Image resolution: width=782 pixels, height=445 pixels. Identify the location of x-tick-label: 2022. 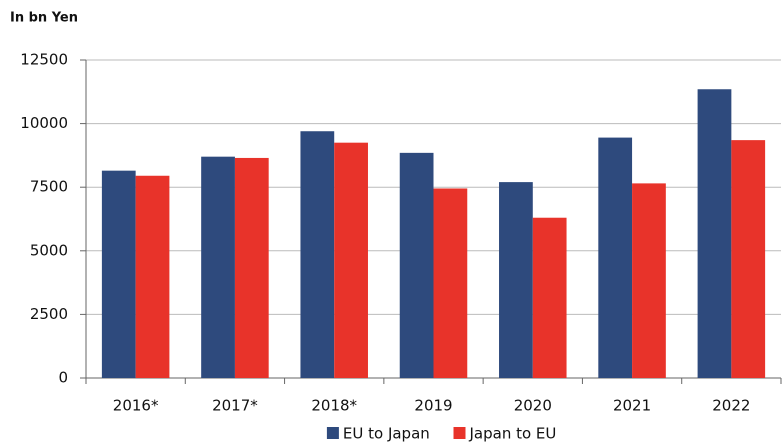
(731, 406).